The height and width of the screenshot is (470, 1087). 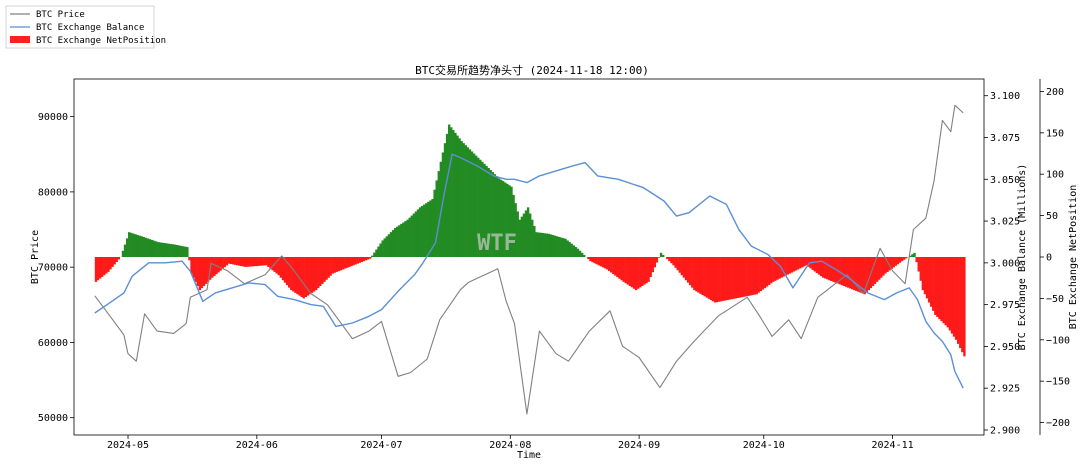 What do you see at coordinates (381, 445) in the screenshot?
I see `x-tick-label: 2024-07` at bounding box center [381, 445].